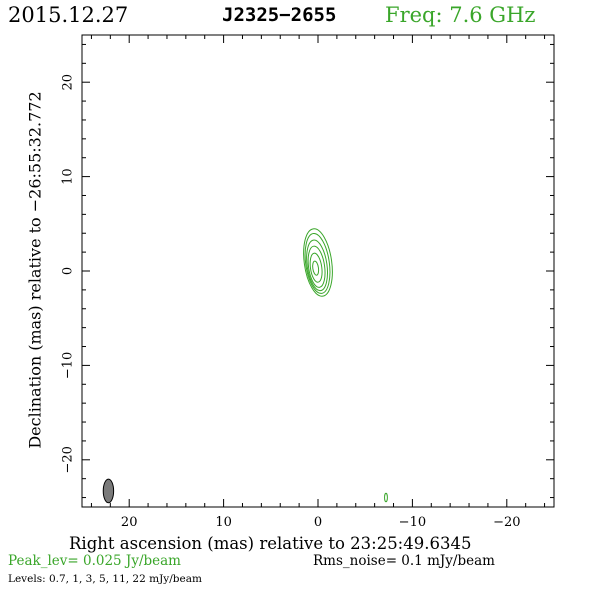  I want to click on x-tick-label: 20, so click(129, 522).